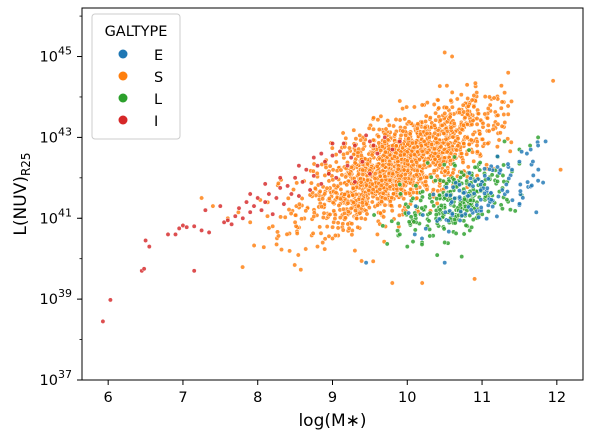 Image resolution: width=590 pixels, height=442 pixels. What do you see at coordinates (156, 122) in the screenshot?
I see `legend-label: I` at bounding box center [156, 122].